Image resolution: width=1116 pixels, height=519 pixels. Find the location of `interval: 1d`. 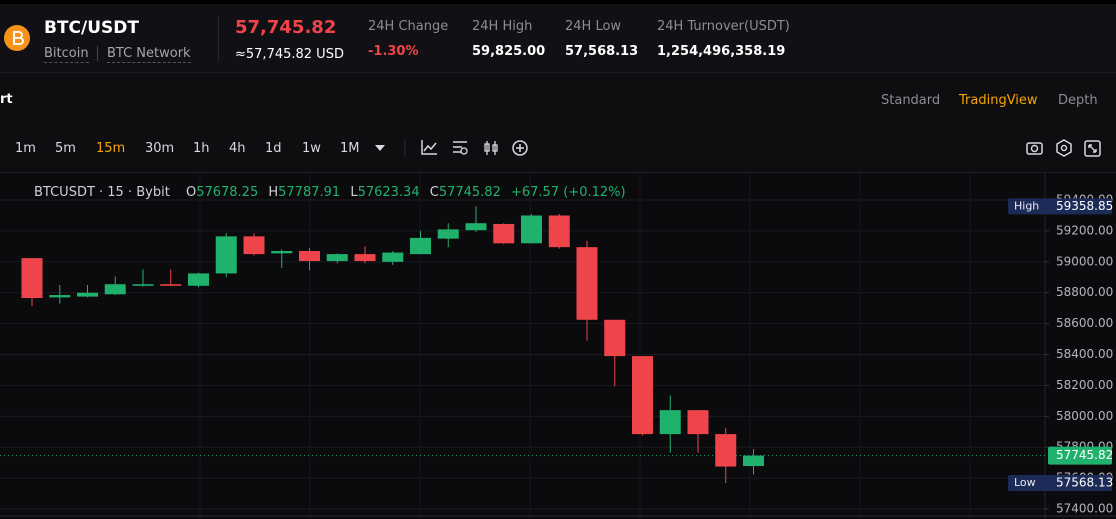

interval: 1d is located at coordinates (273, 148).